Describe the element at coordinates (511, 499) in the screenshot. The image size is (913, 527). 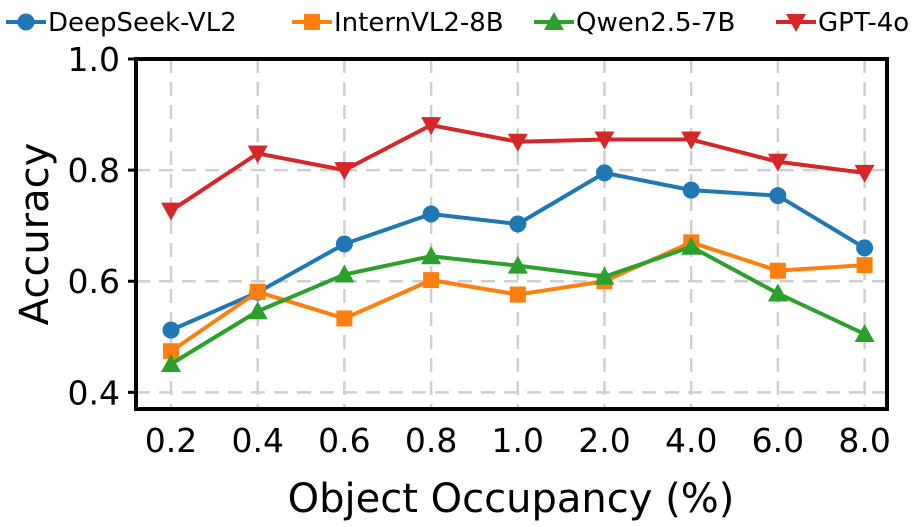
I see `x-axis-title: Object Occupancy (%)` at that location.